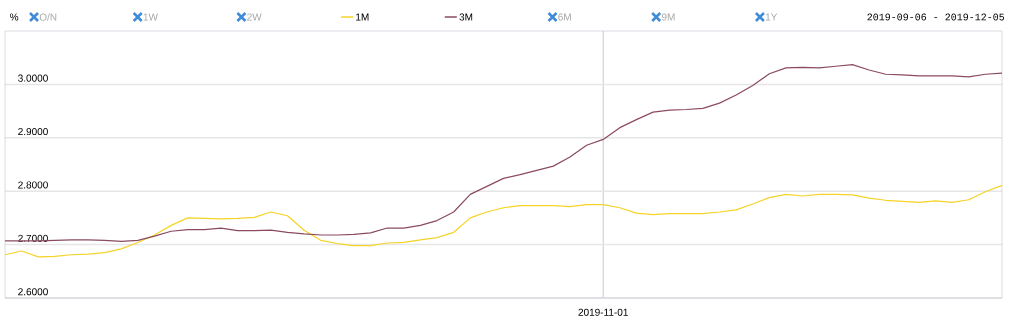  What do you see at coordinates (936, 17) in the screenshot?
I see `text: 2019-09-06 - 2019-12-05` at bounding box center [936, 17].